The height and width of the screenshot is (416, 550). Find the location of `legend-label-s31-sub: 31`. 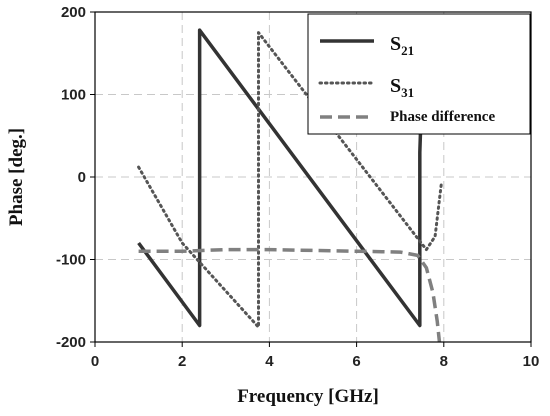

legend-label-s31-sub: 31 is located at coordinates (407, 92).